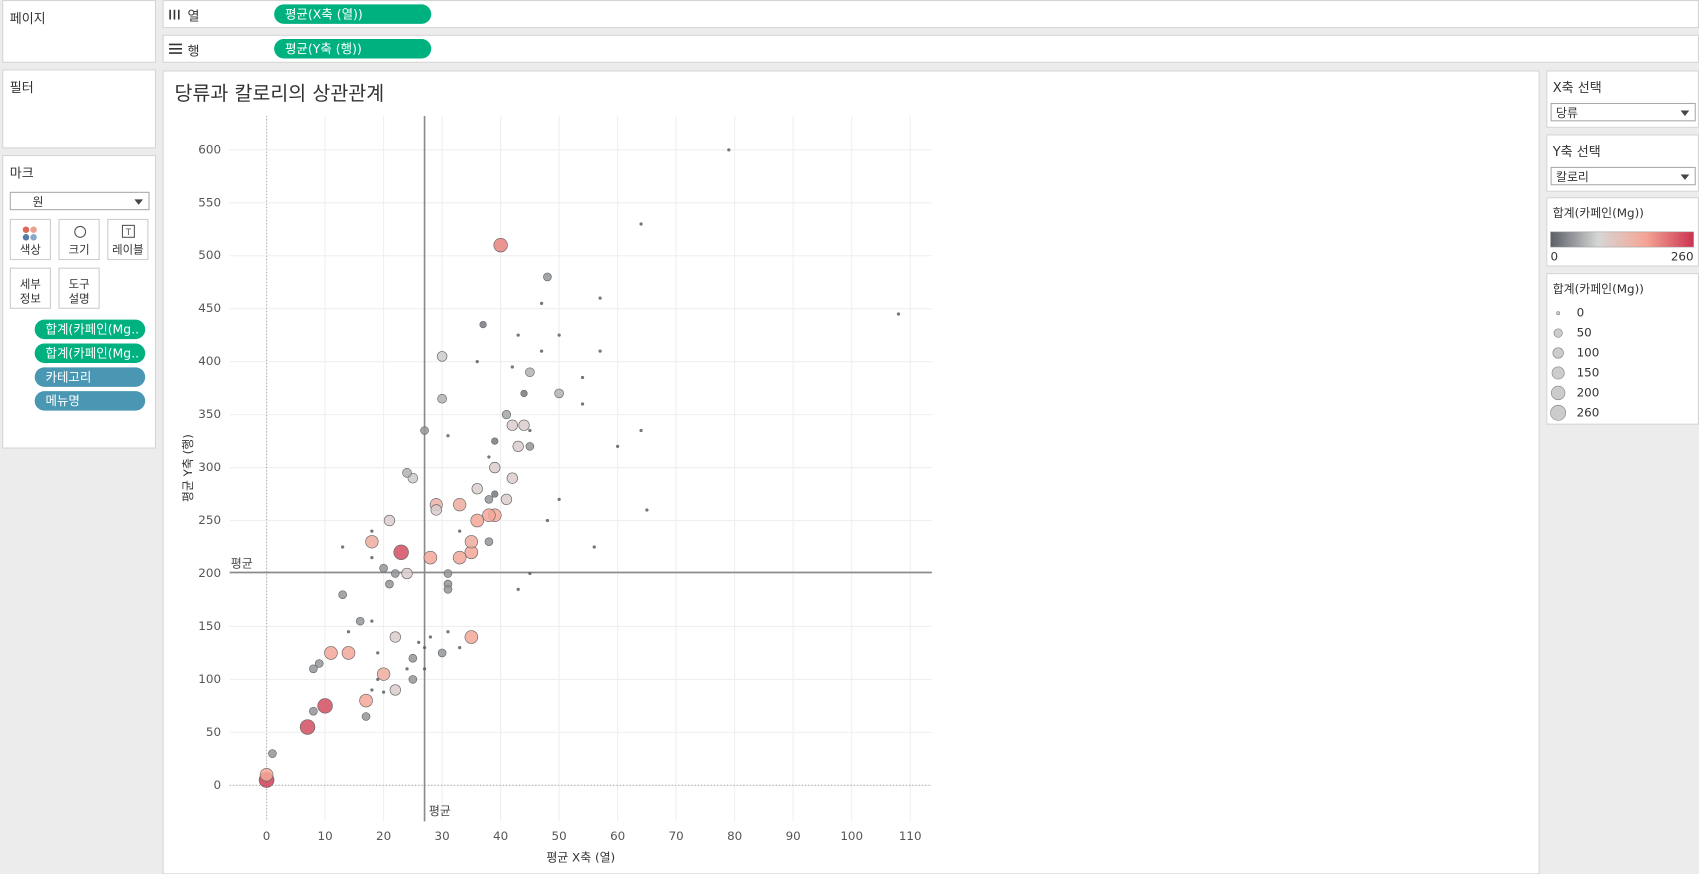 The width and height of the screenshot is (1699, 874). I want to click on parameter-dropdown: 당류, so click(1623, 112).